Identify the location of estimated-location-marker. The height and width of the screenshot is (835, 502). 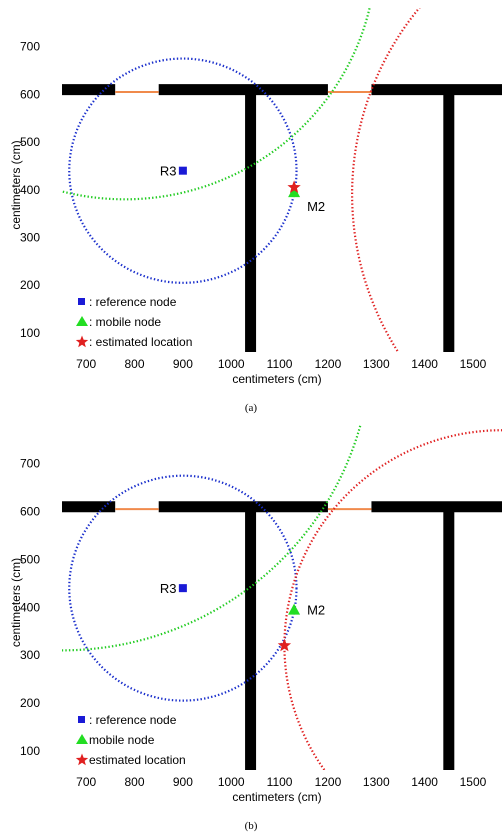
(284, 645).